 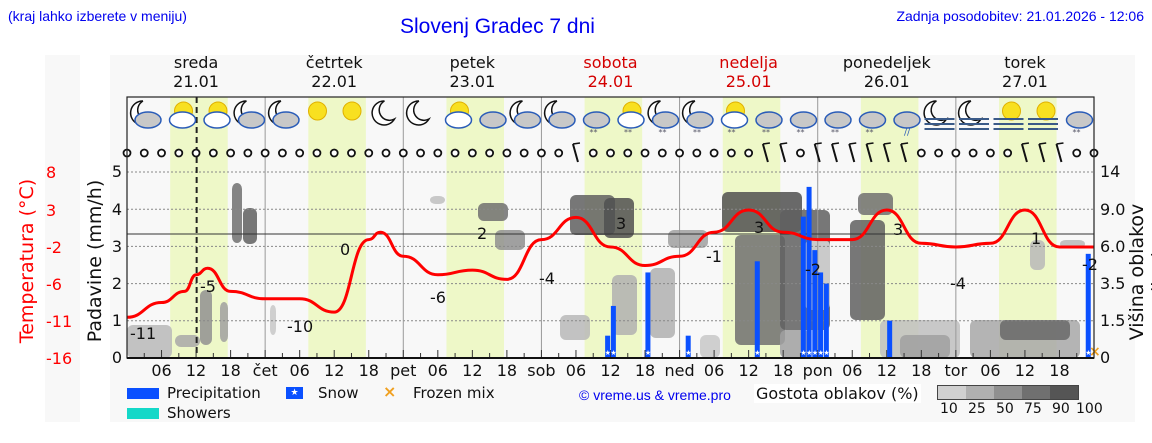 What do you see at coordinates (334, 81) in the screenshot?
I see `day-date: 22.01` at bounding box center [334, 81].